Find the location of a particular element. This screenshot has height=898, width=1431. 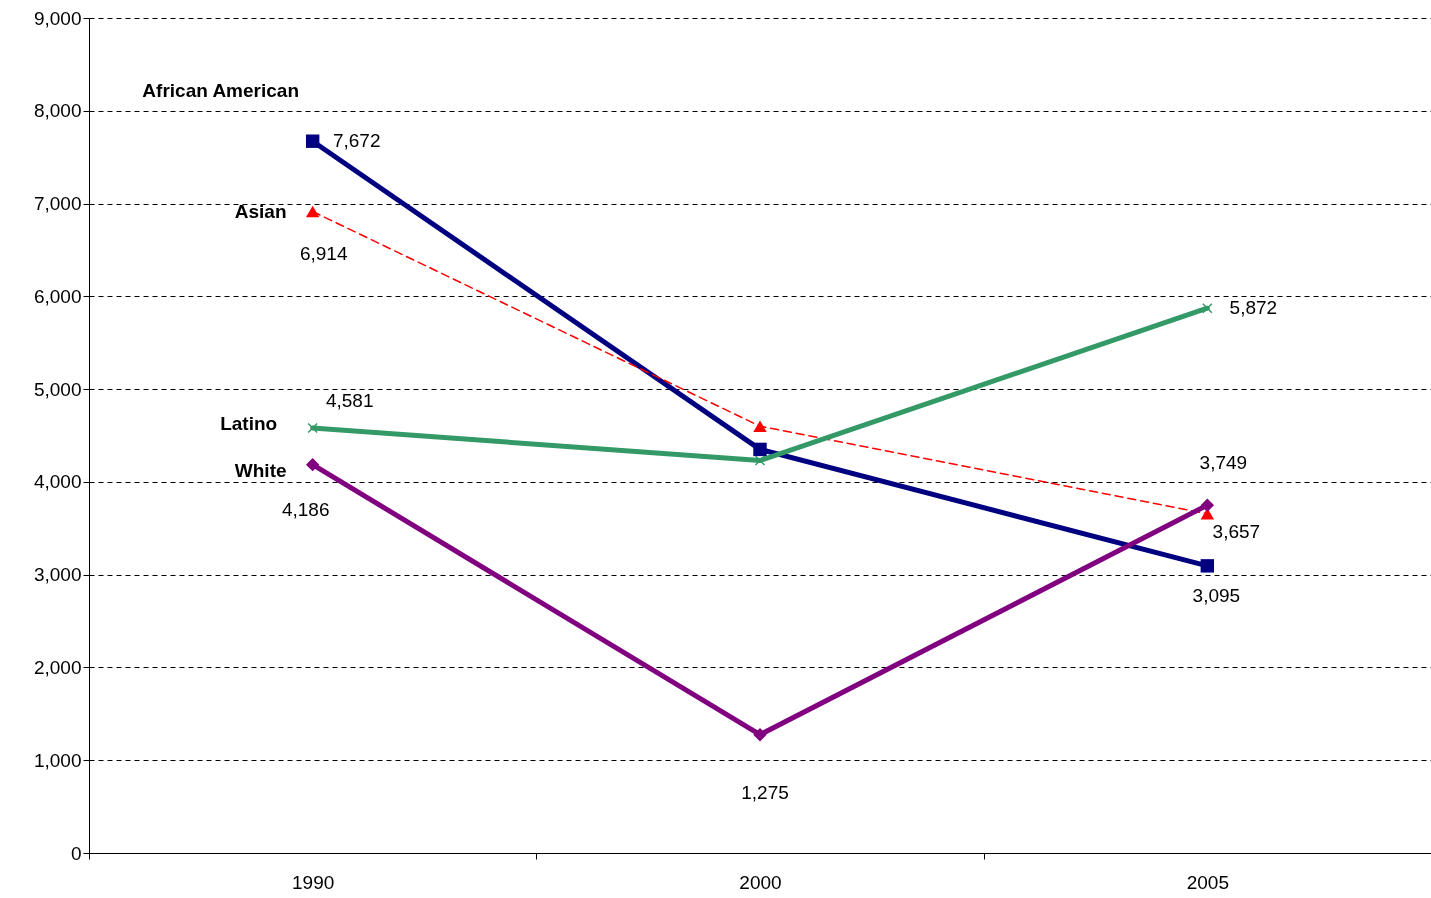

x-tick-label: 2005 is located at coordinates (1207, 882).